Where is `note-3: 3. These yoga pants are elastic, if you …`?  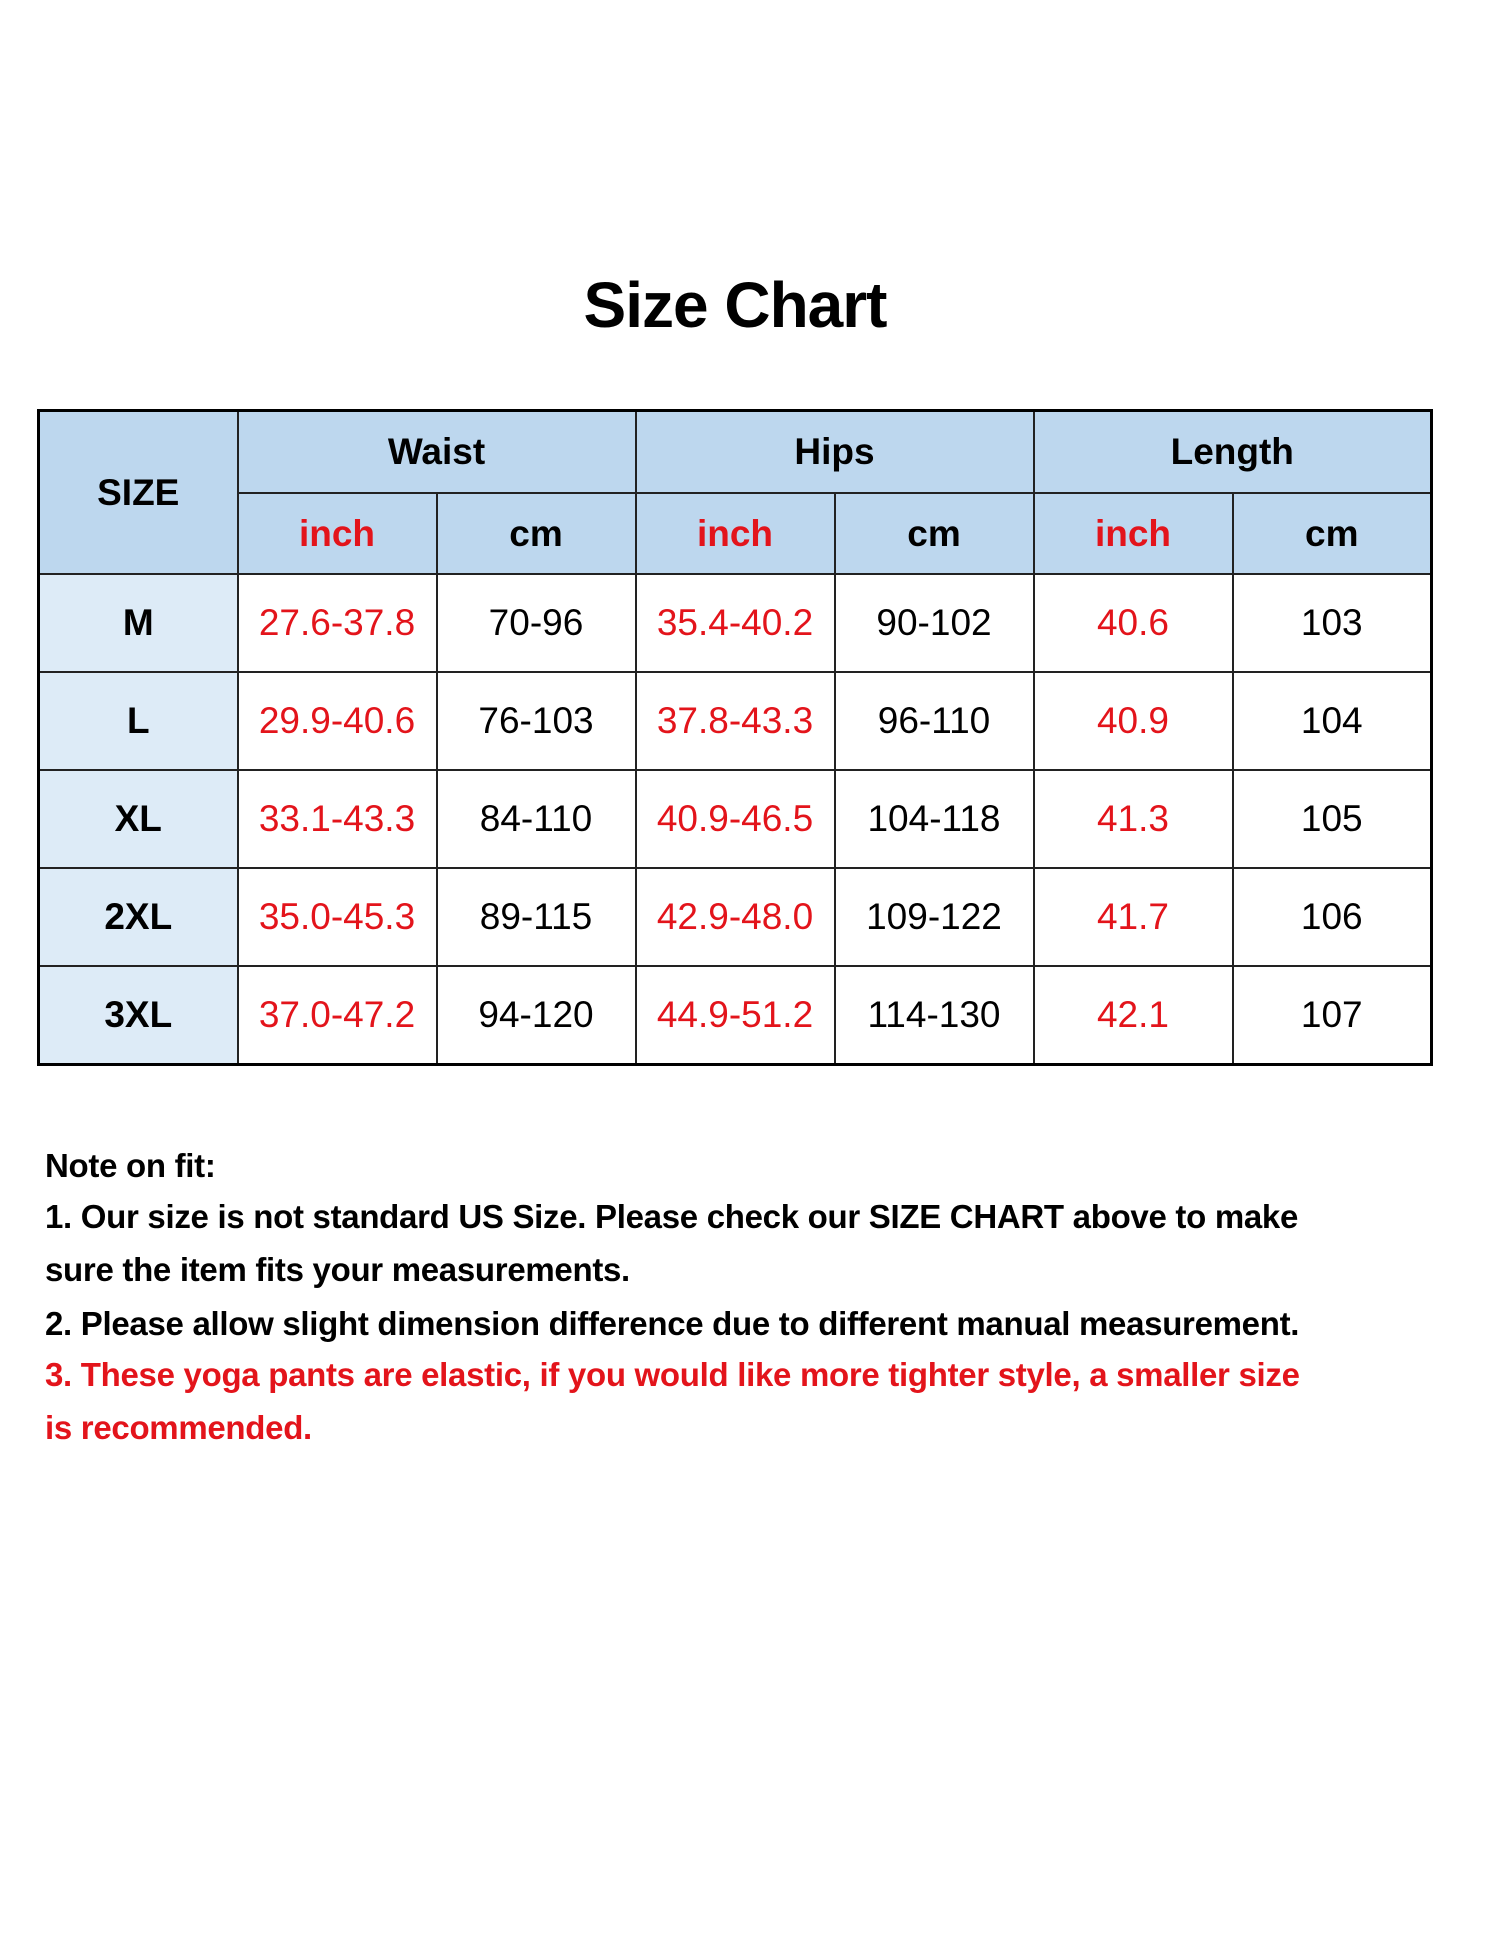
note-3: 3. These yoga pants are elastic, if you … is located at coordinates (672, 1374).